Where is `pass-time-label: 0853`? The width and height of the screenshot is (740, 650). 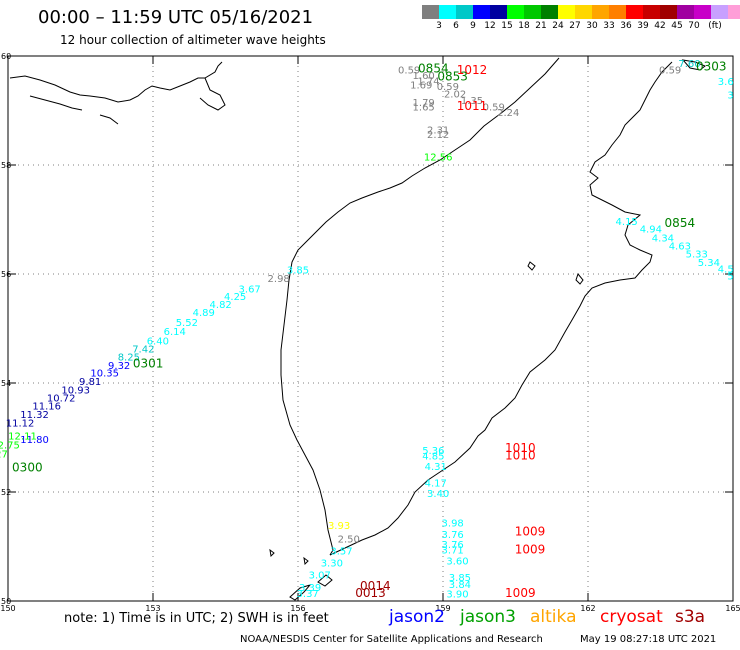 pass-time-label: 0853 is located at coordinates (452, 77).